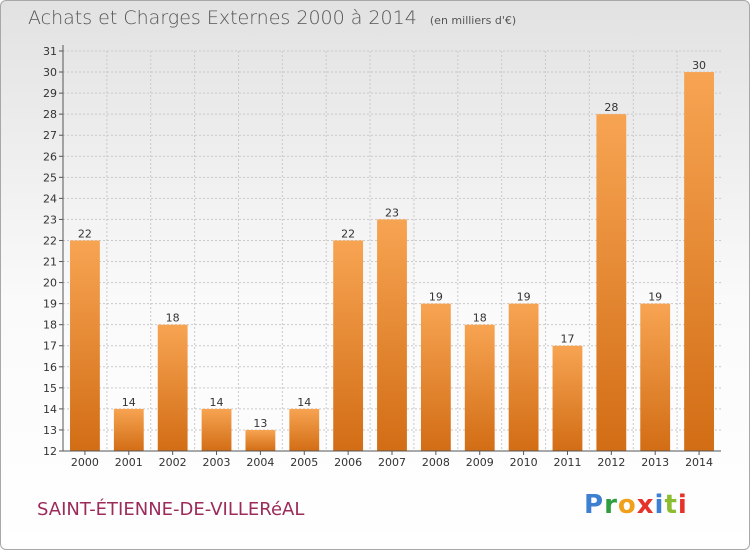  What do you see at coordinates (129, 462) in the screenshot?
I see `x-tick-label: 2001` at bounding box center [129, 462].